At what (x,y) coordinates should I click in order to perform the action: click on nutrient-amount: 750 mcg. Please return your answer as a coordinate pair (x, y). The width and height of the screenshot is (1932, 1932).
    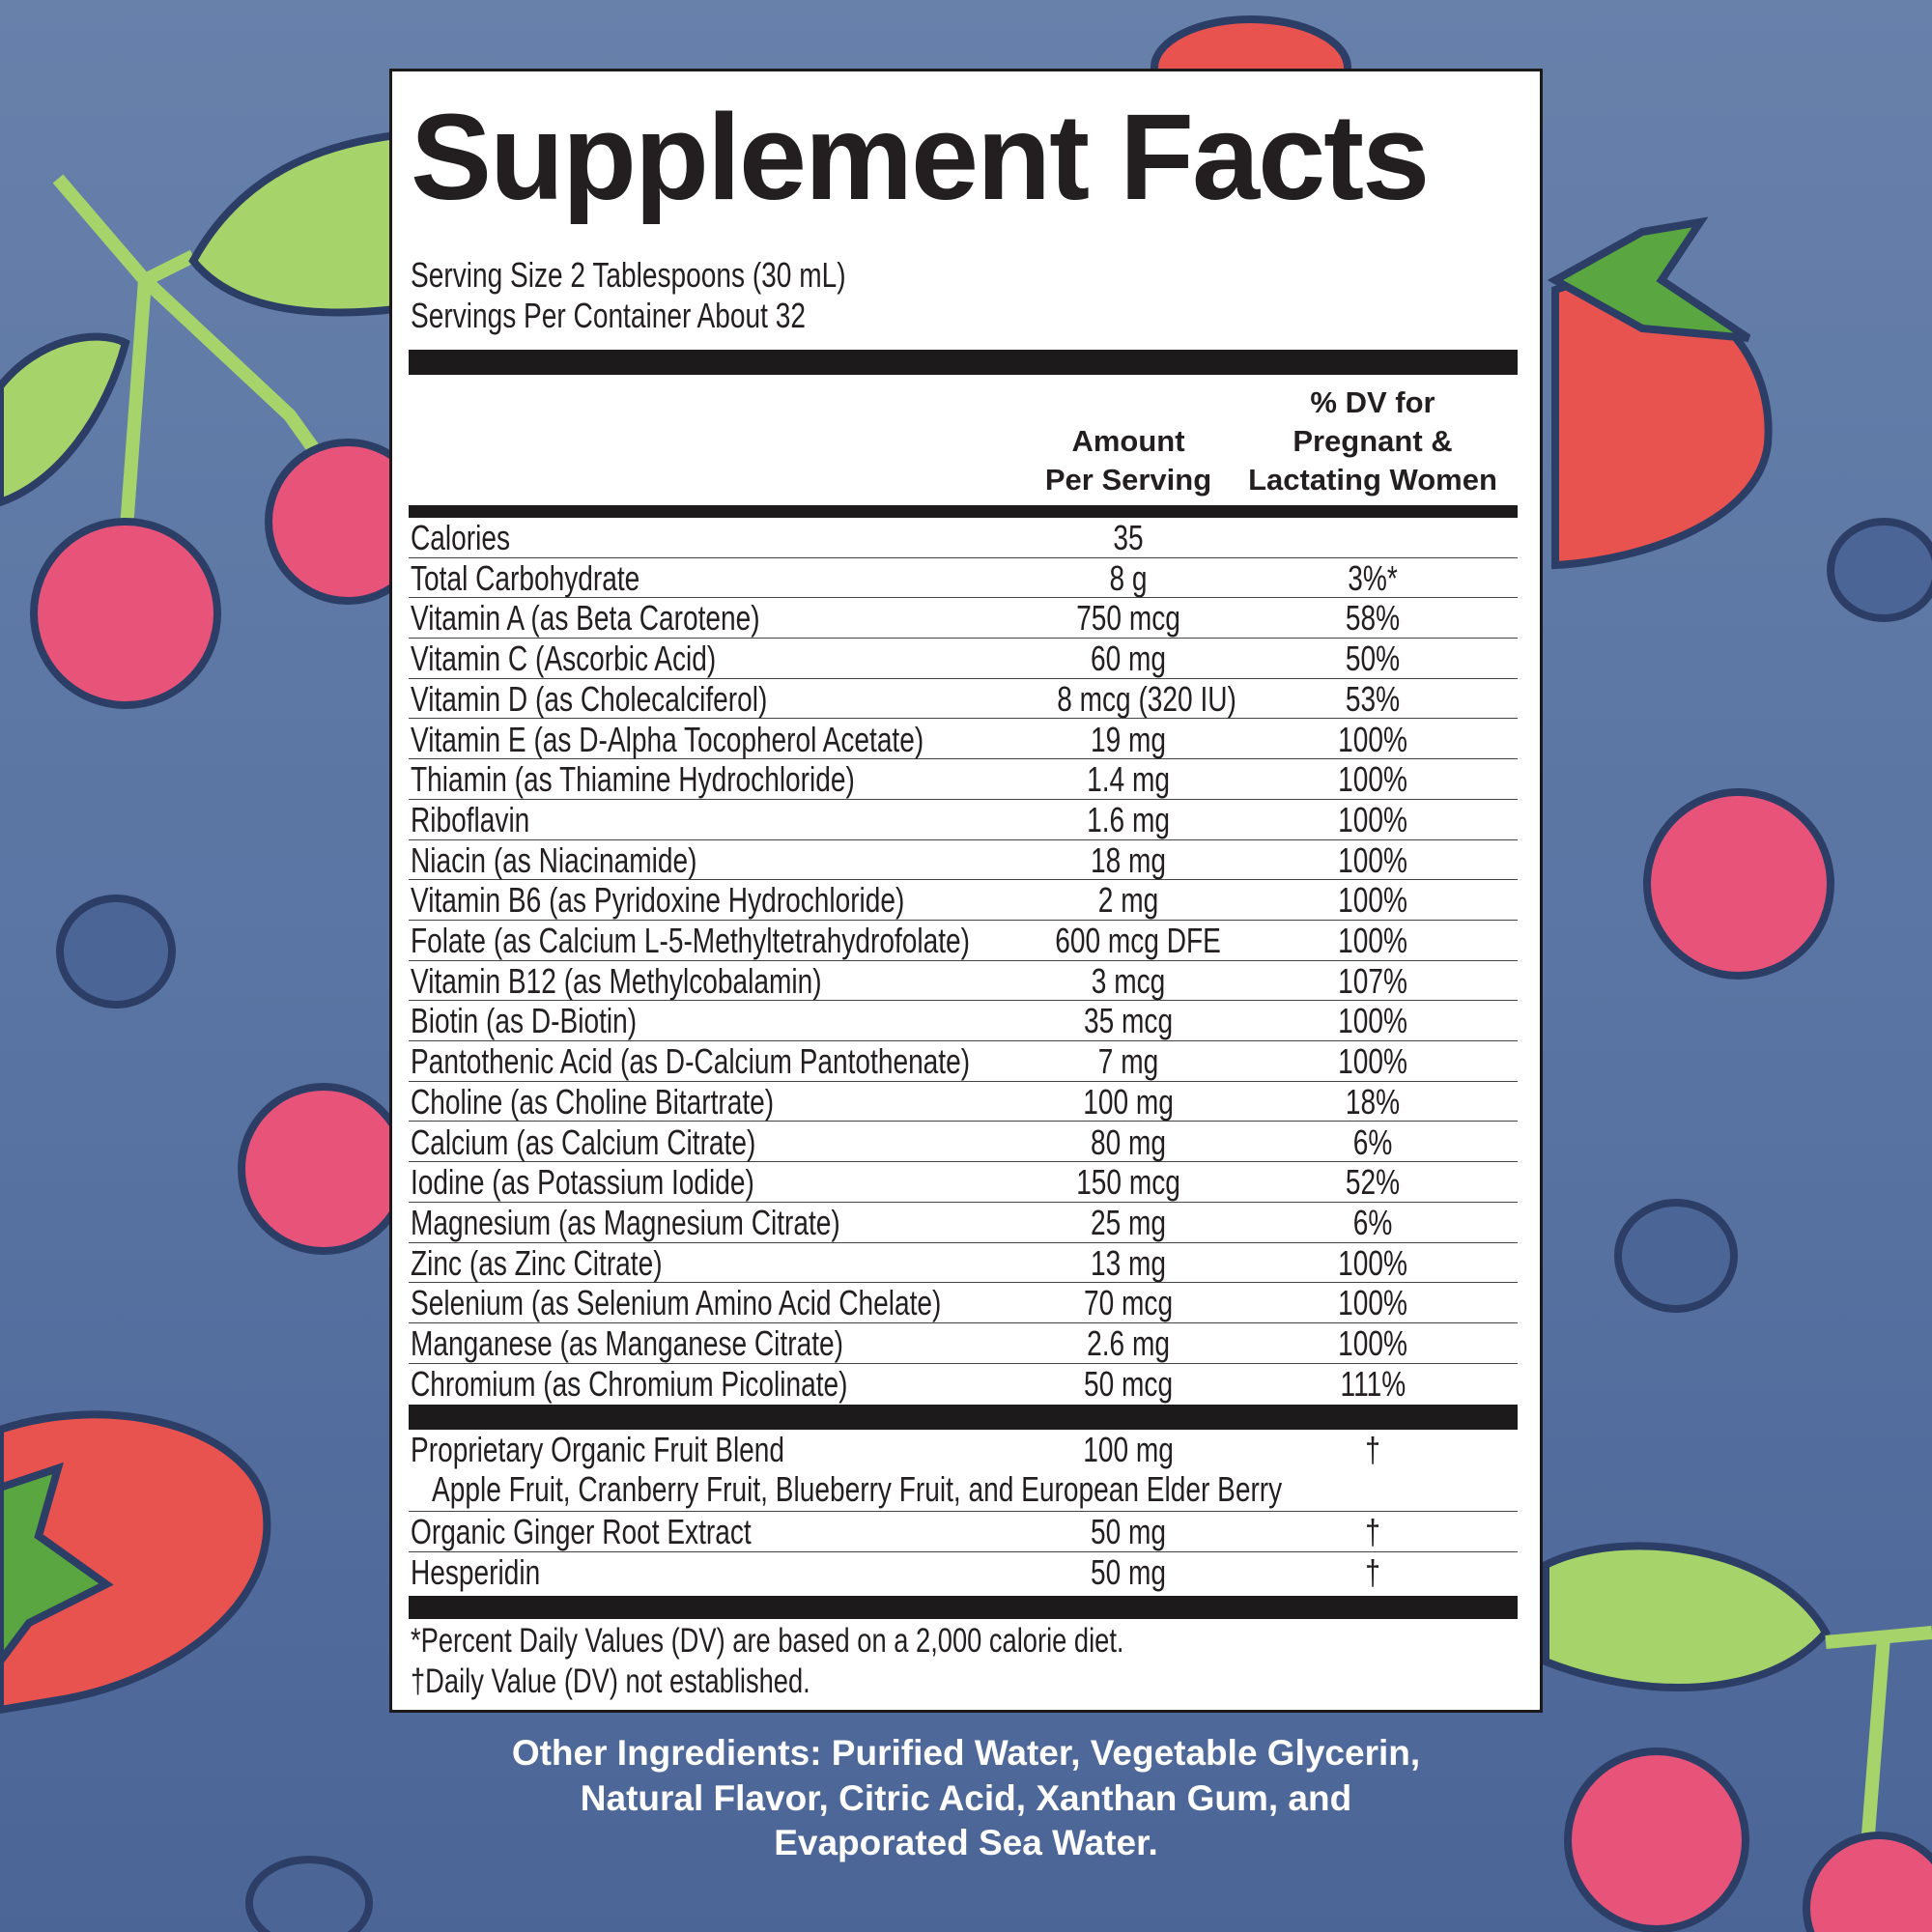
    Looking at the image, I should click on (1128, 618).